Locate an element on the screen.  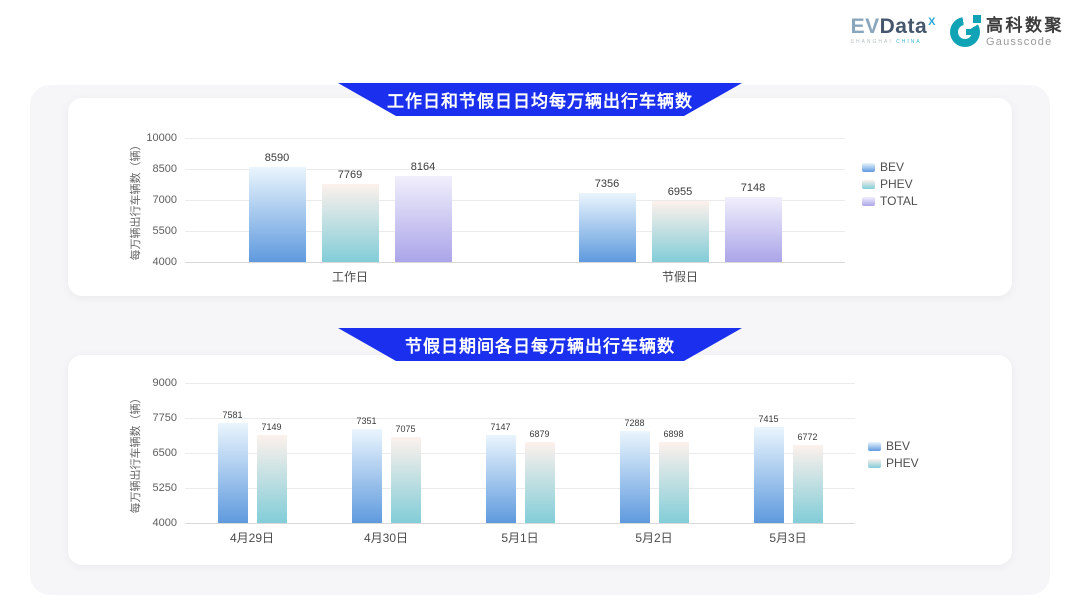
bar-bev: 7415 is located at coordinates (768, 468).